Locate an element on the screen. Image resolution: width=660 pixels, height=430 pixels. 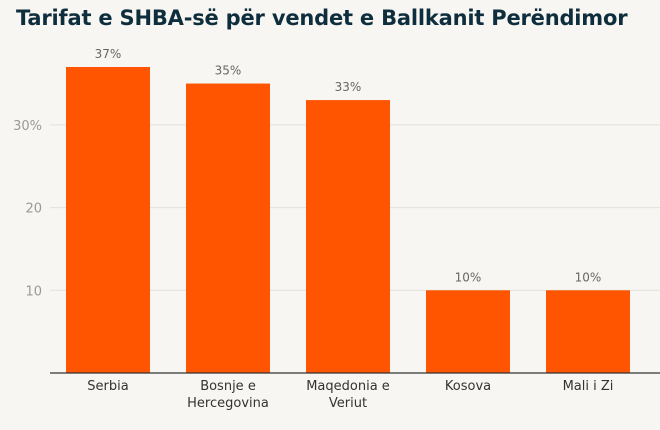
bar-value-label: 37% is located at coordinates (108, 54).